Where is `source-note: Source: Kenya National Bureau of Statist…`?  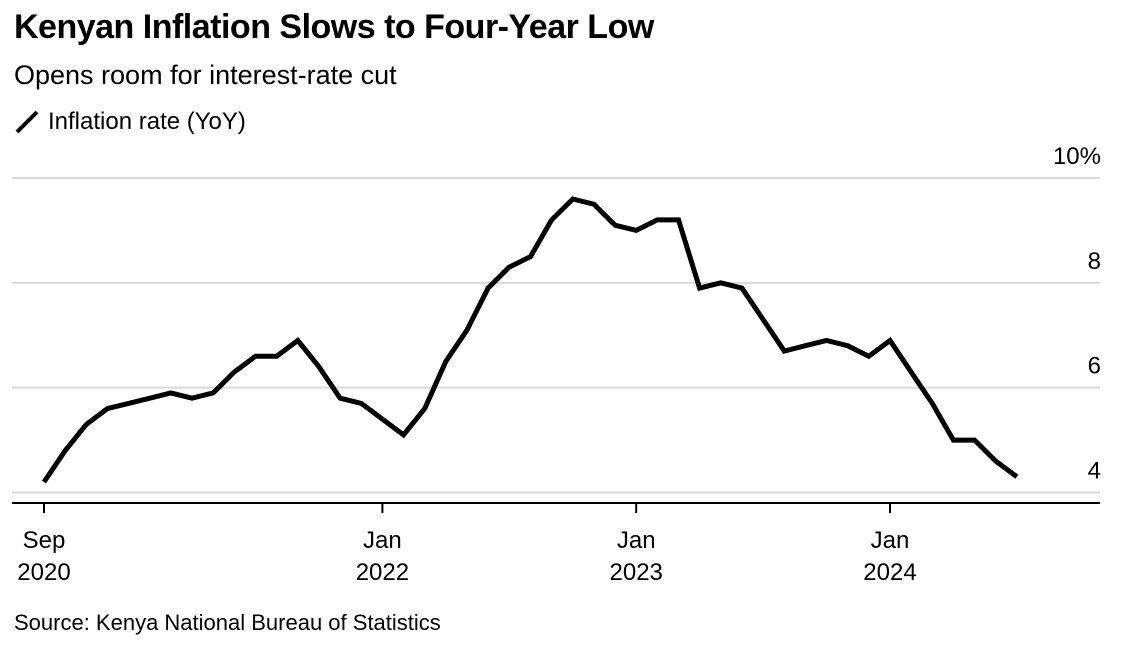 source-note: Source: Kenya National Bureau of Statist… is located at coordinates (227, 622).